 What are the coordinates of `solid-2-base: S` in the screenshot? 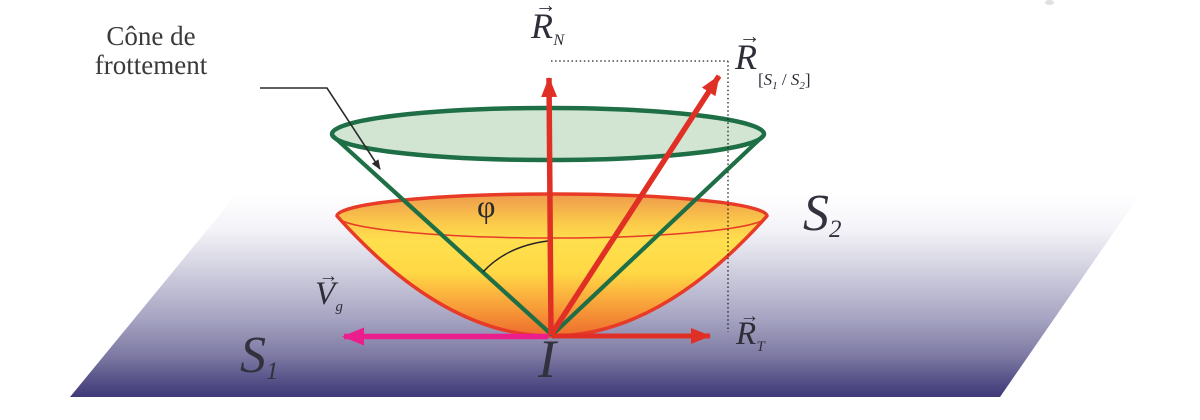 It's located at (816, 213).